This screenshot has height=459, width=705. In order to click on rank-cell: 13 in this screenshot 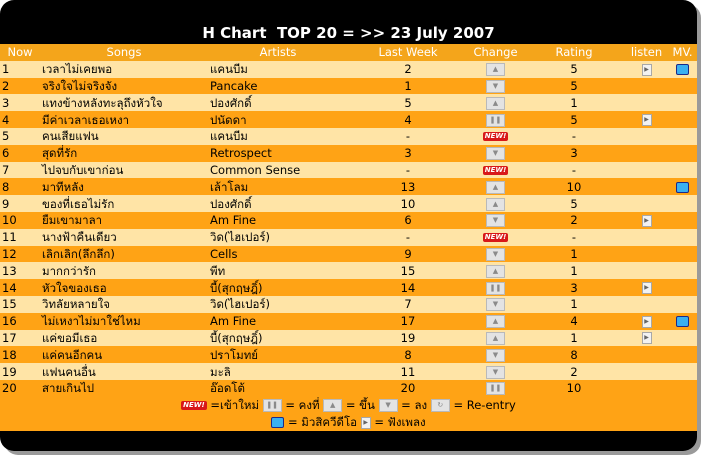, I will do `click(20, 271)`.